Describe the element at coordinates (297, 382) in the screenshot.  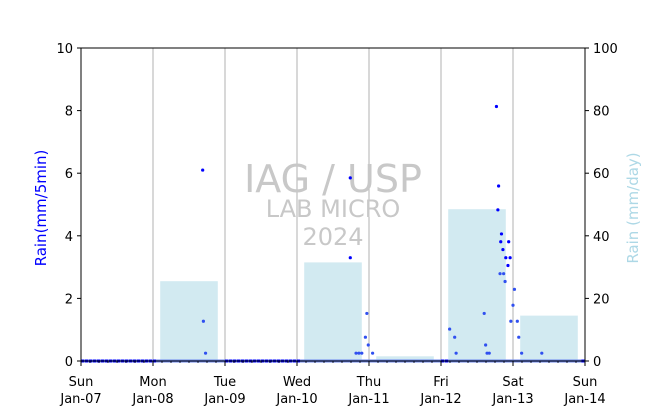
I see `x-tick-day-3: Wed` at that location.